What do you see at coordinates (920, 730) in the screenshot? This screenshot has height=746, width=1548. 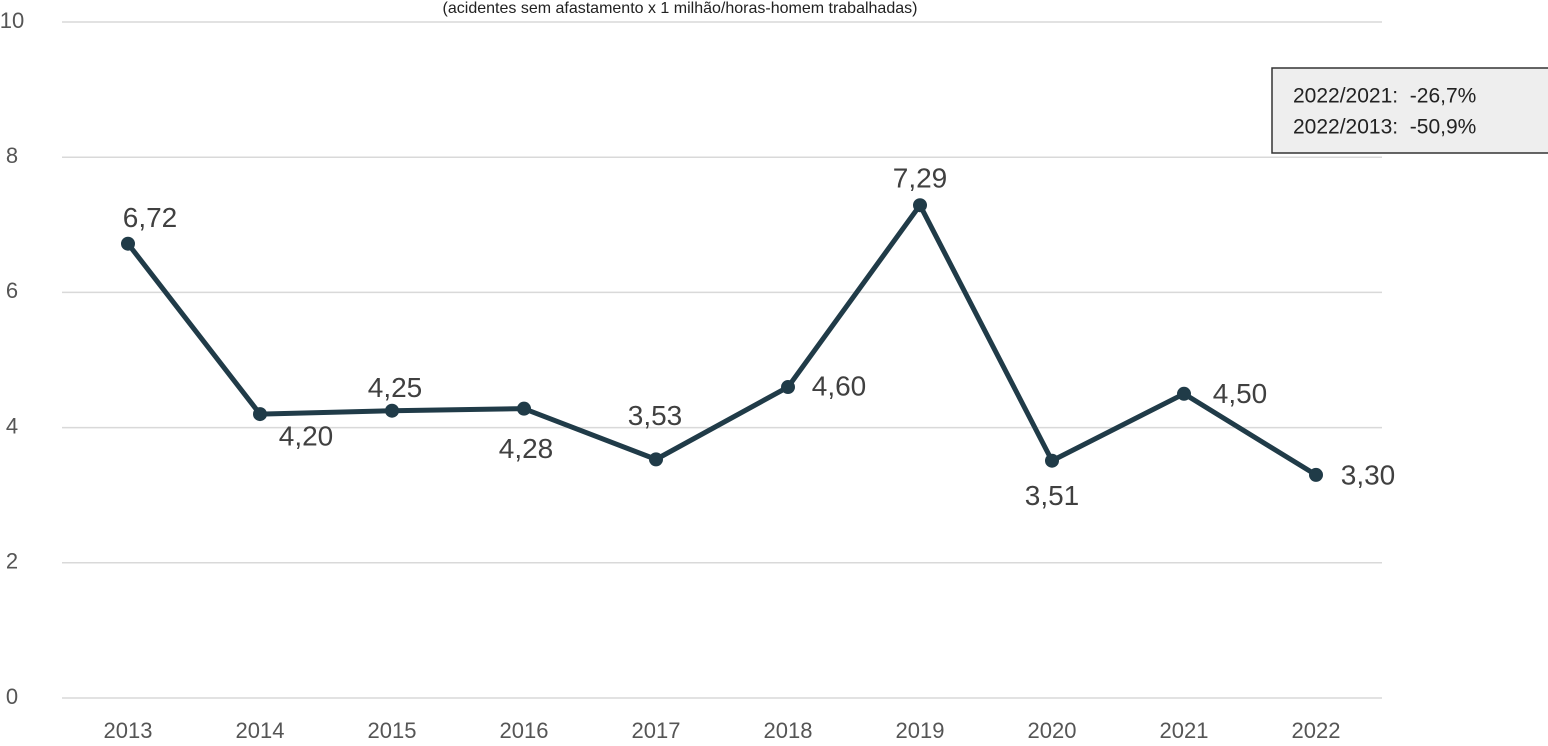 I see `x-tick-label: 2019` at bounding box center [920, 730].